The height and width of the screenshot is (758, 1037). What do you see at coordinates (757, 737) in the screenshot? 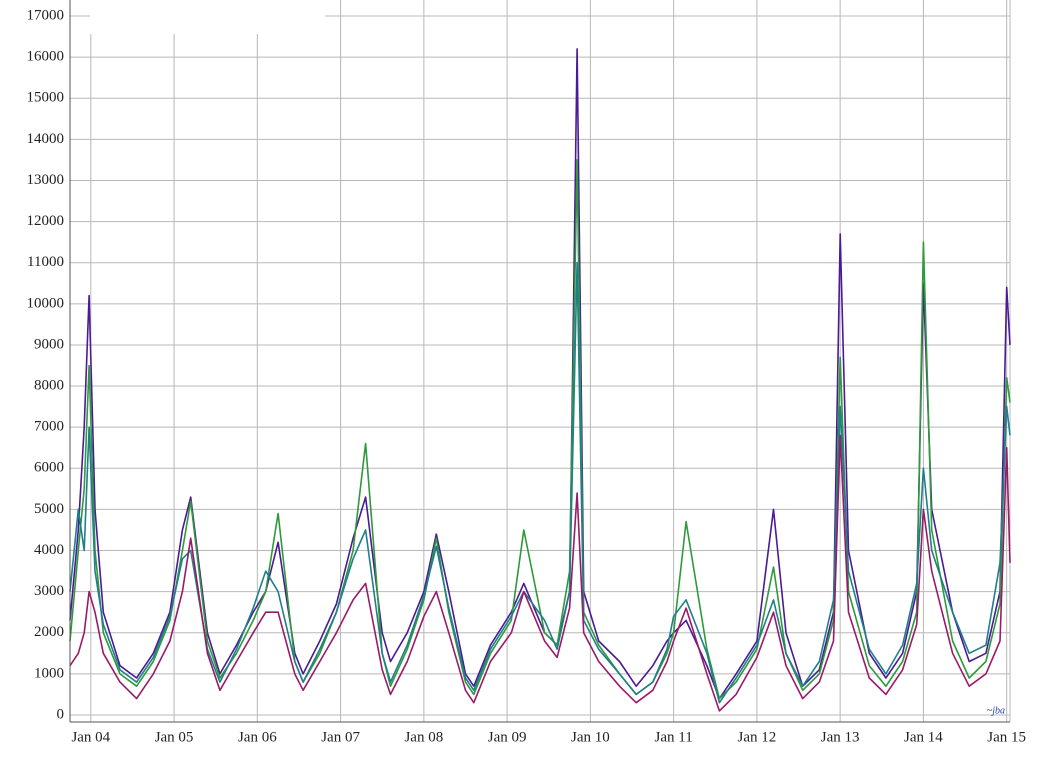
I see `x-tick-label: Jan 12` at bounding box center [757, 737].